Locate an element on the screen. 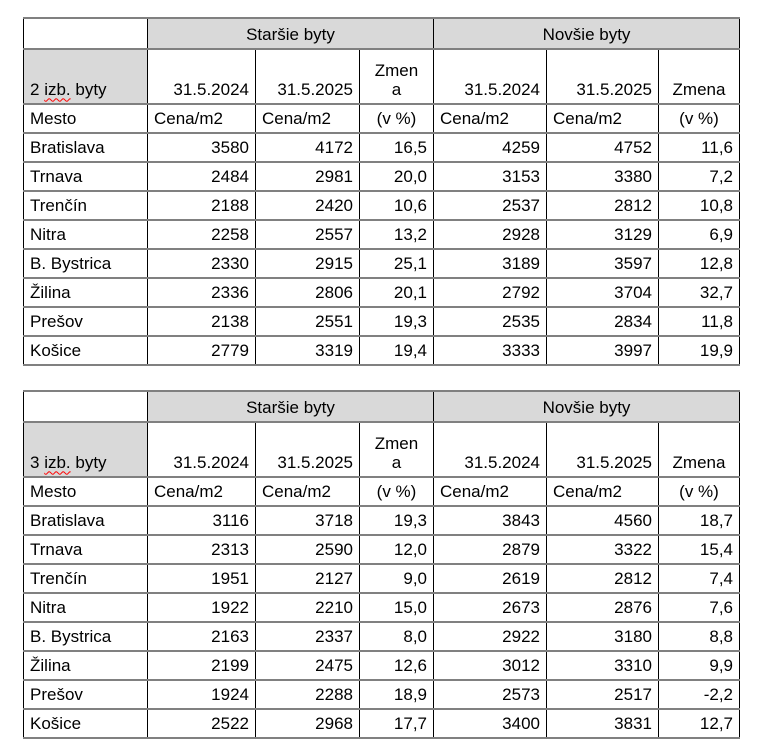 The image size is (762, 747). price-cell: 3310 is located at coordinates (602, 665).